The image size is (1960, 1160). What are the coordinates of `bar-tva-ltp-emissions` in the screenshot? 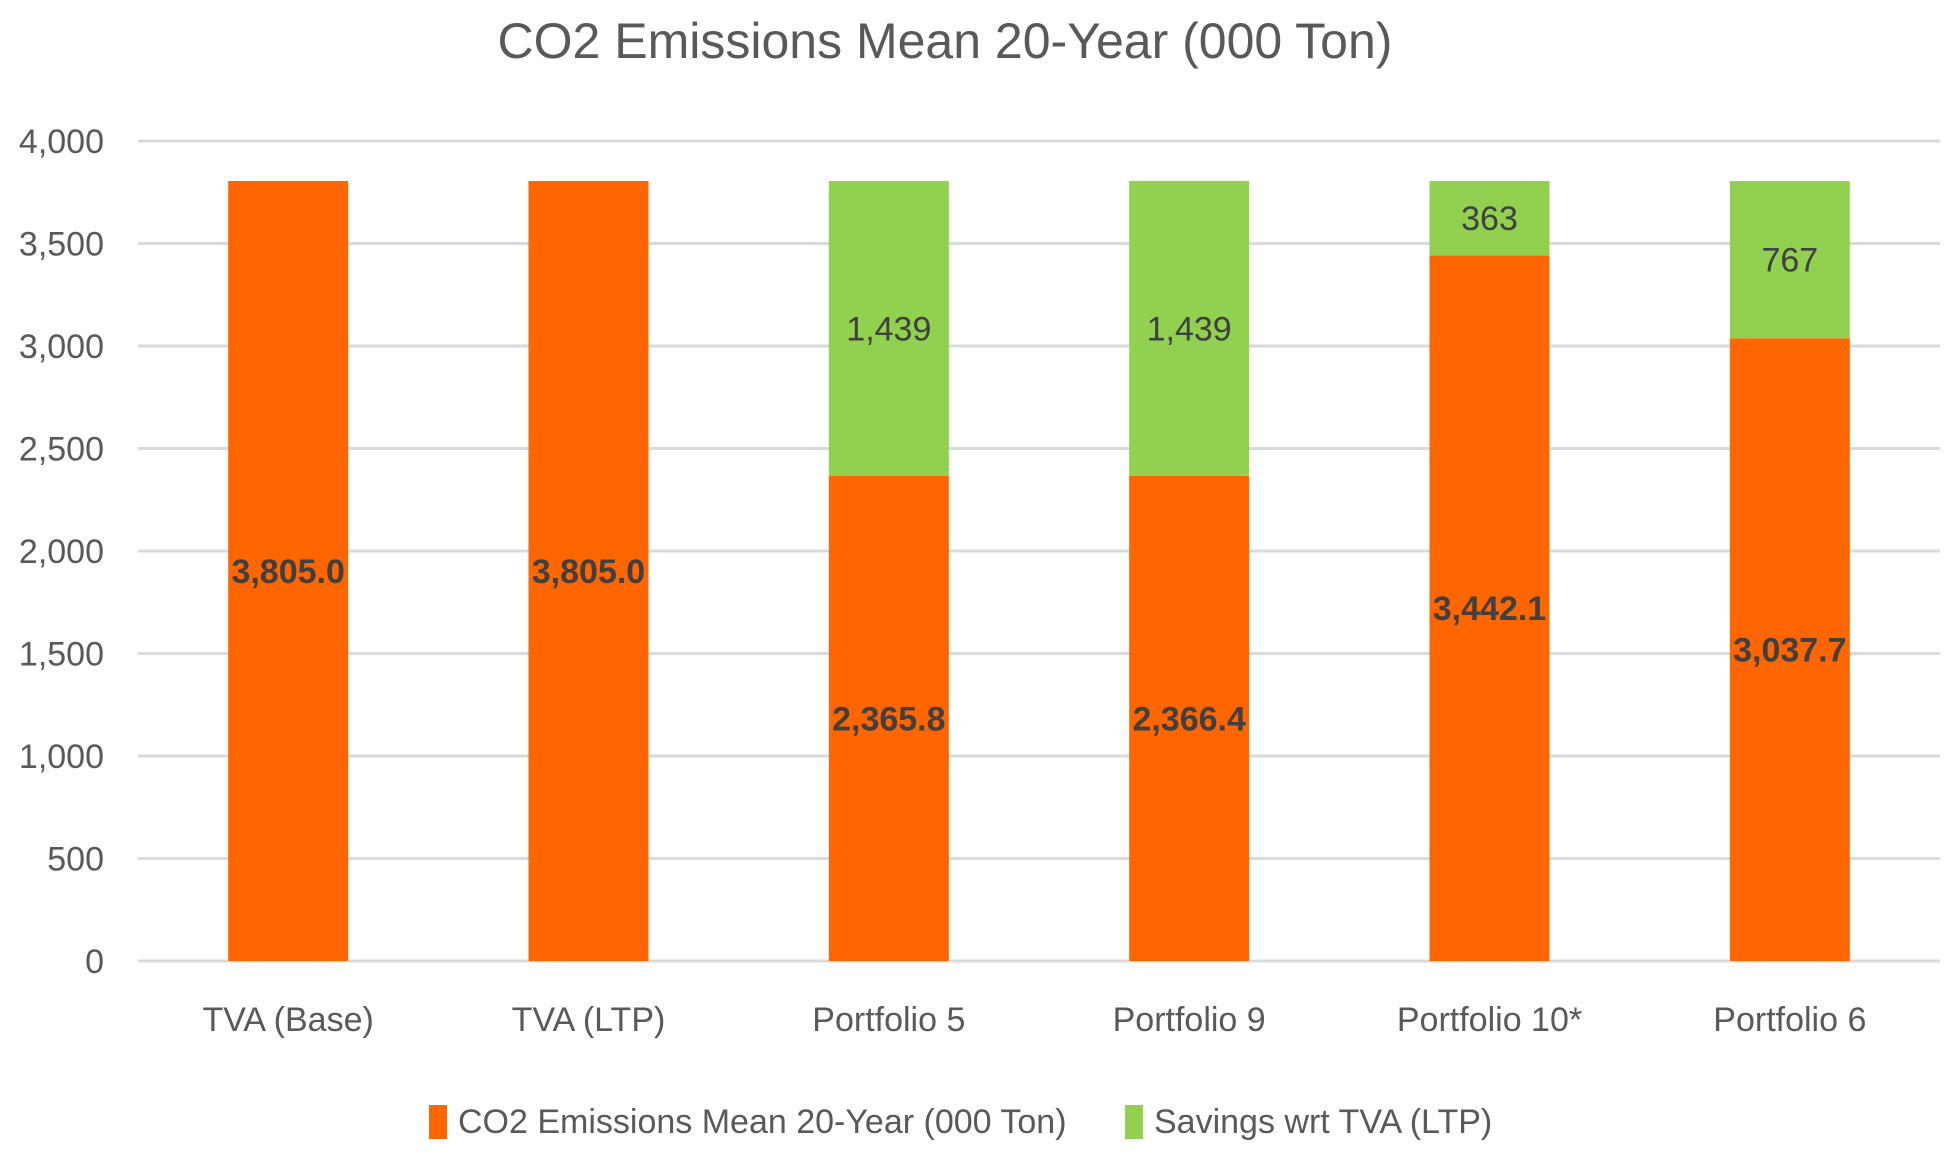 It's located at (588, 571).